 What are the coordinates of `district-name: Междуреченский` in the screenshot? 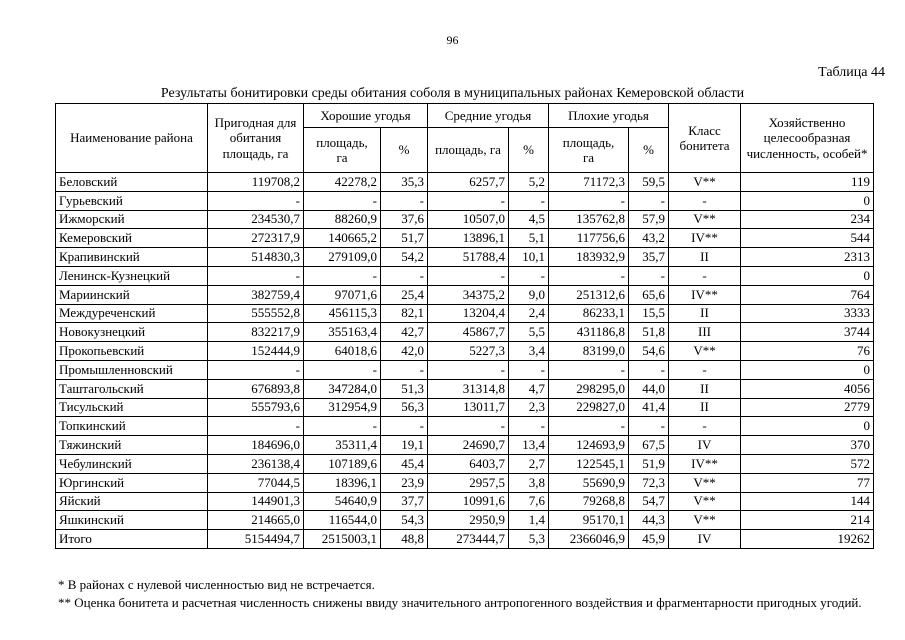 It's located at (131, 313).